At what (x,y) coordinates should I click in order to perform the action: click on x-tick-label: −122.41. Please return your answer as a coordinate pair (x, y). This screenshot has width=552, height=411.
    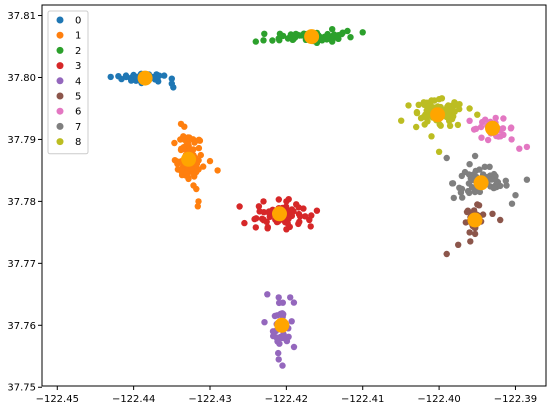
    Looking at the image, I should click on (362, 399).